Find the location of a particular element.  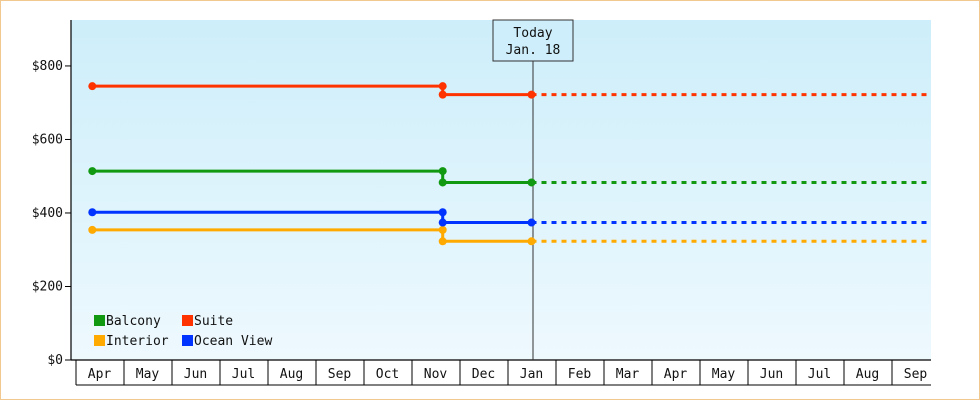

series-line-ocean-view is located at coordinates (312, 217).